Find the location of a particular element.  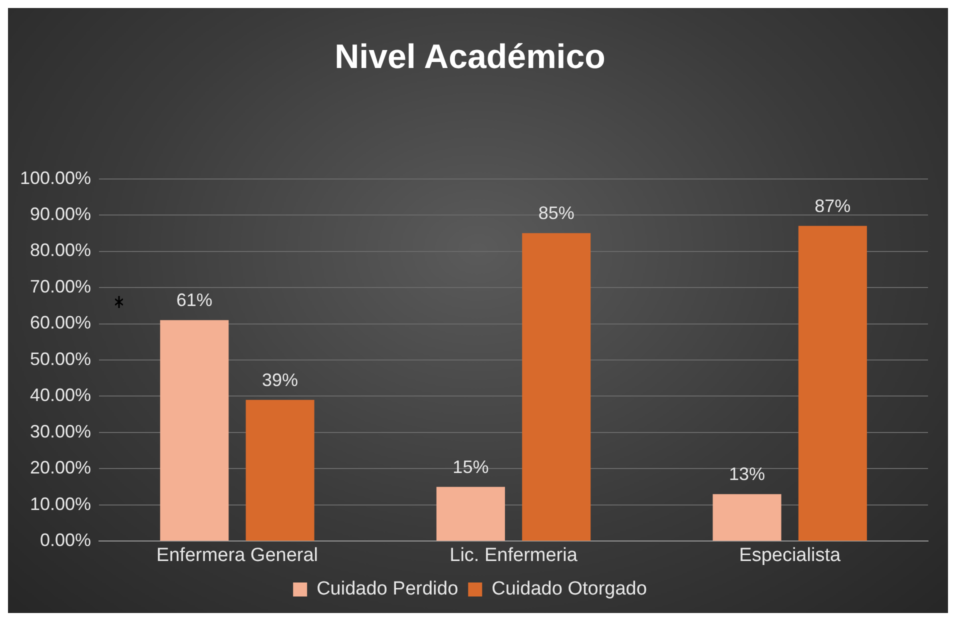

y-tick-label: 30.00% is located at coordinates (61, 431).